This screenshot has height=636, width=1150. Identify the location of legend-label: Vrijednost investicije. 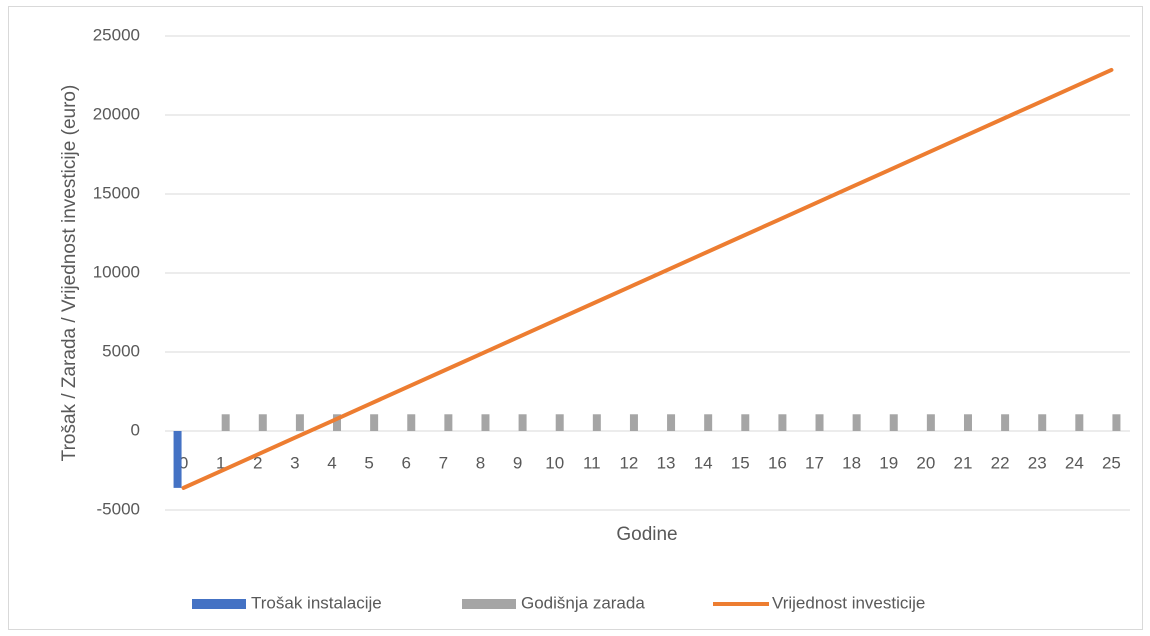
(848, 602).